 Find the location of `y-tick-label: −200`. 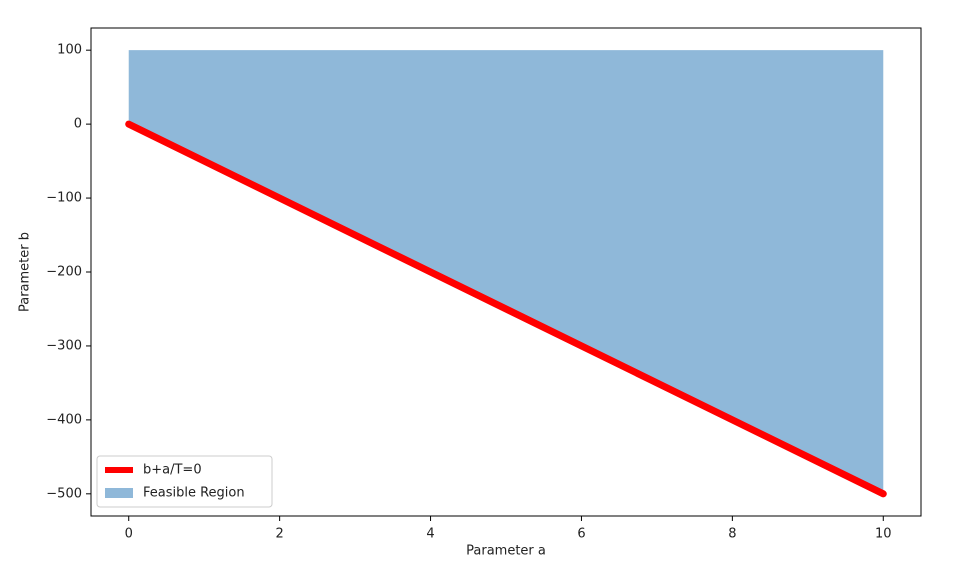

y-tick-label: −200 is located at coordinates (64, 272).